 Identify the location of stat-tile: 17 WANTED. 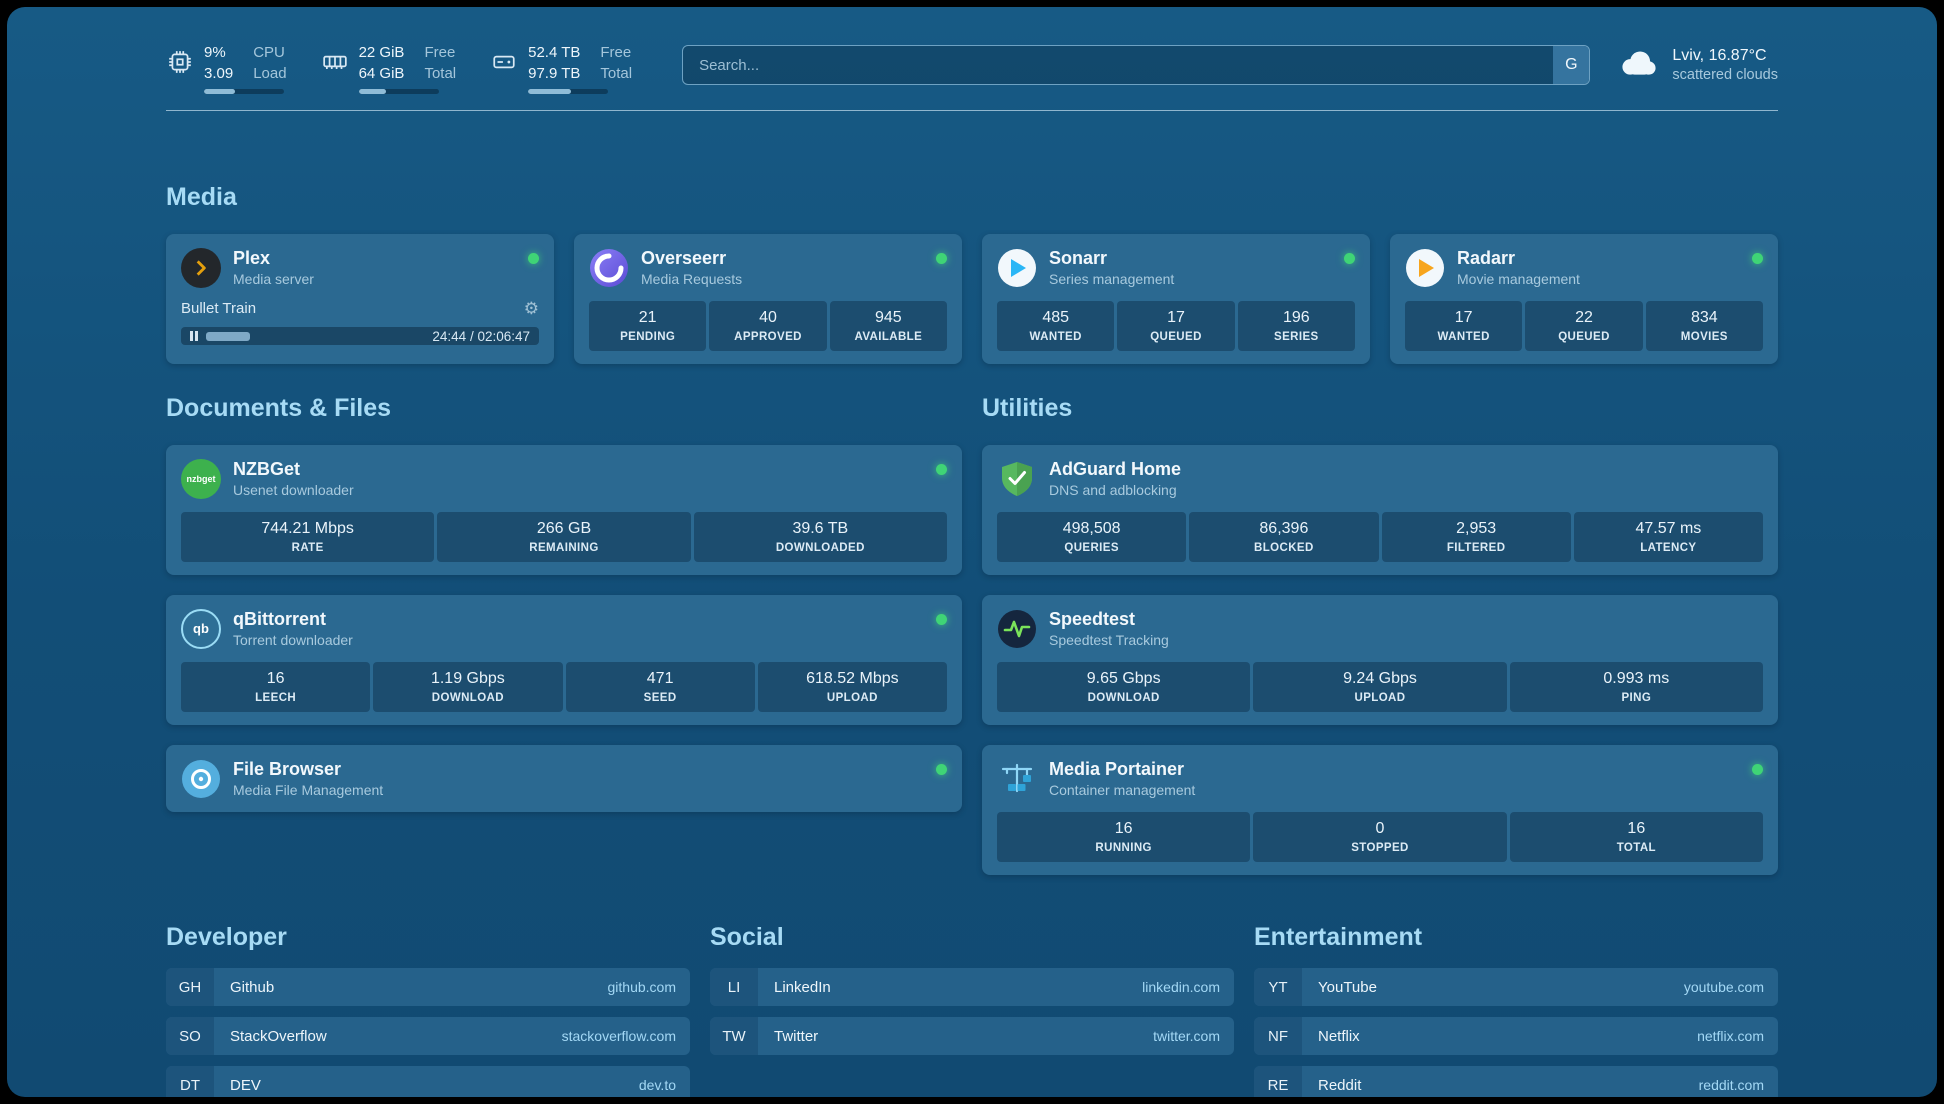
(1464, 326).